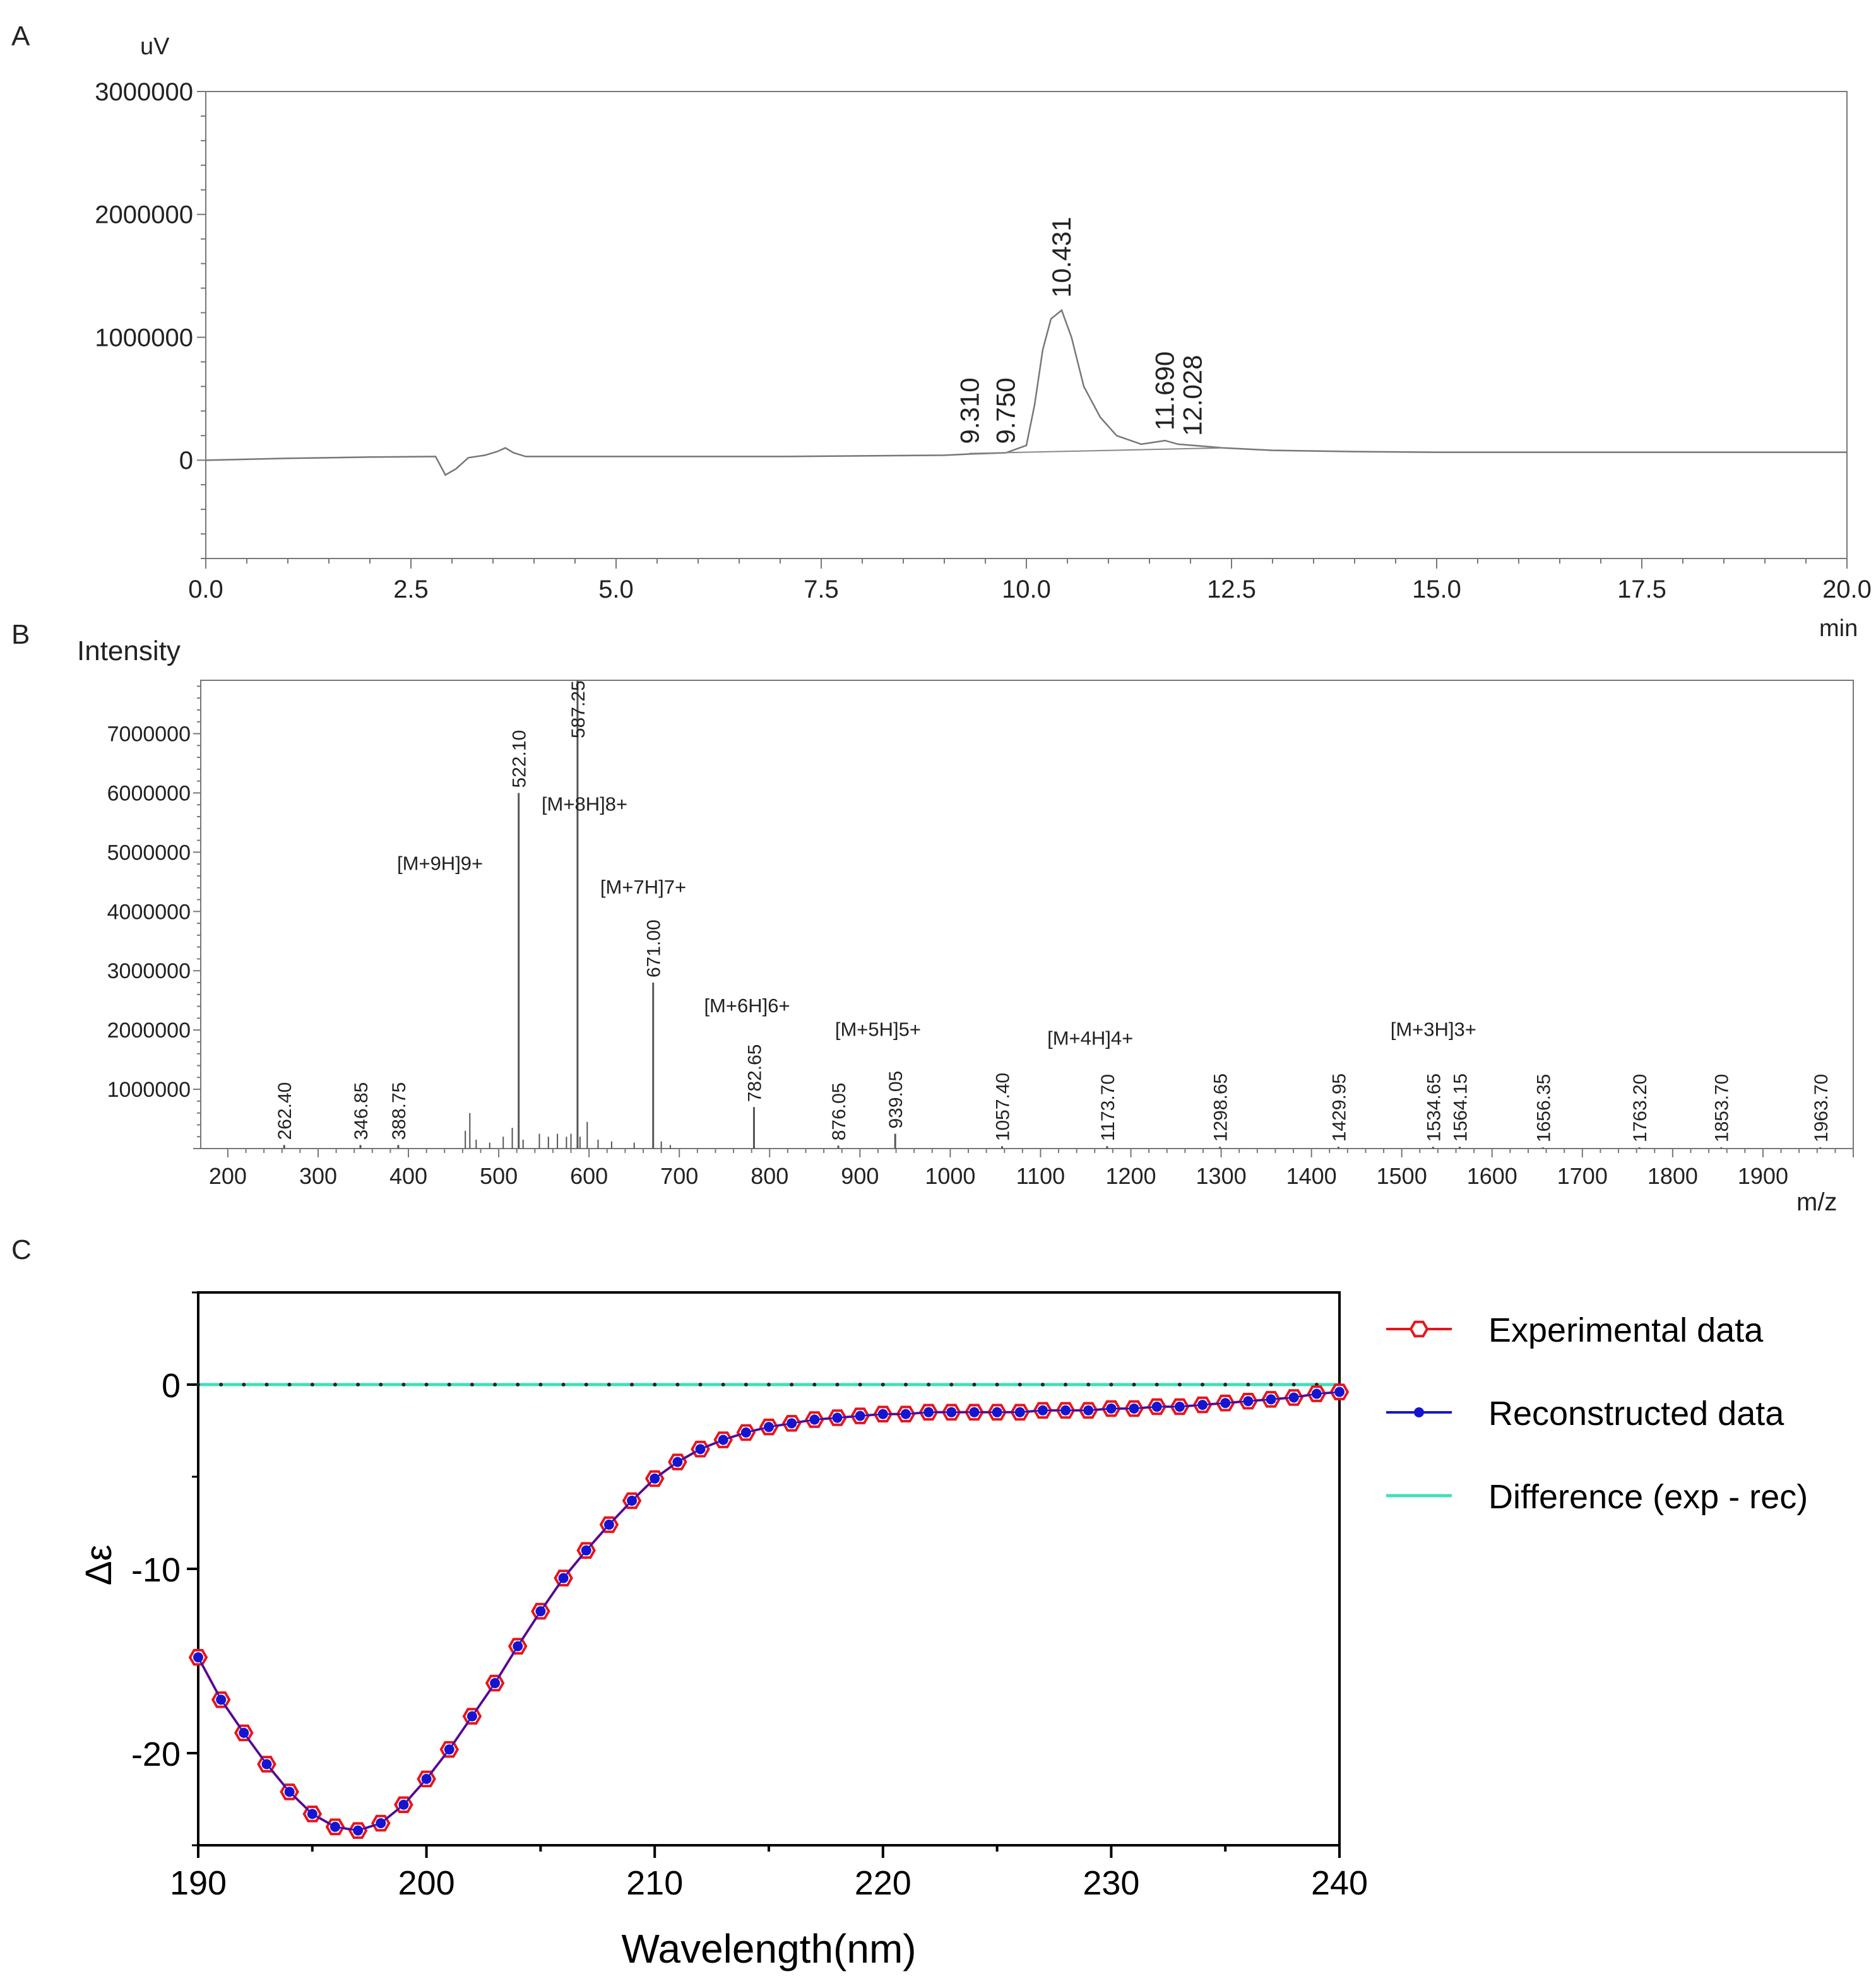  What do you see at coordinates (883, 1883) in the screenshot?
I see `x-tick-label: 220` at bounding box center [883, 1883].